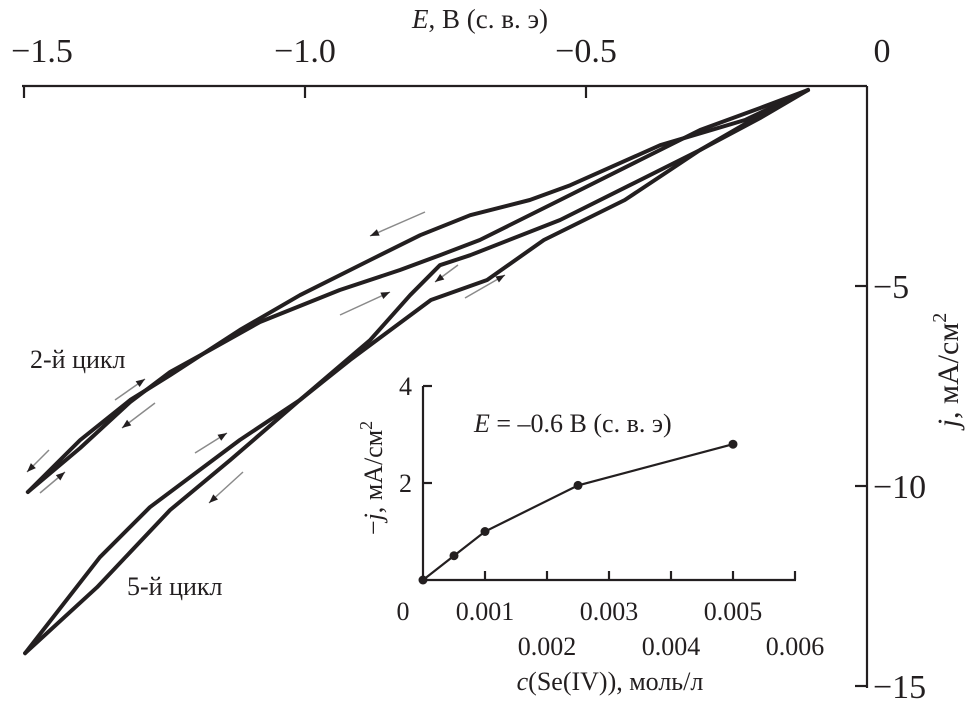 The width and height of the screenshot is (978, 710). What do you see at coordinates (586, 51) in the screenshot?
I see `main-x-tick-label: −0.5` at bounding box center [586, 51].